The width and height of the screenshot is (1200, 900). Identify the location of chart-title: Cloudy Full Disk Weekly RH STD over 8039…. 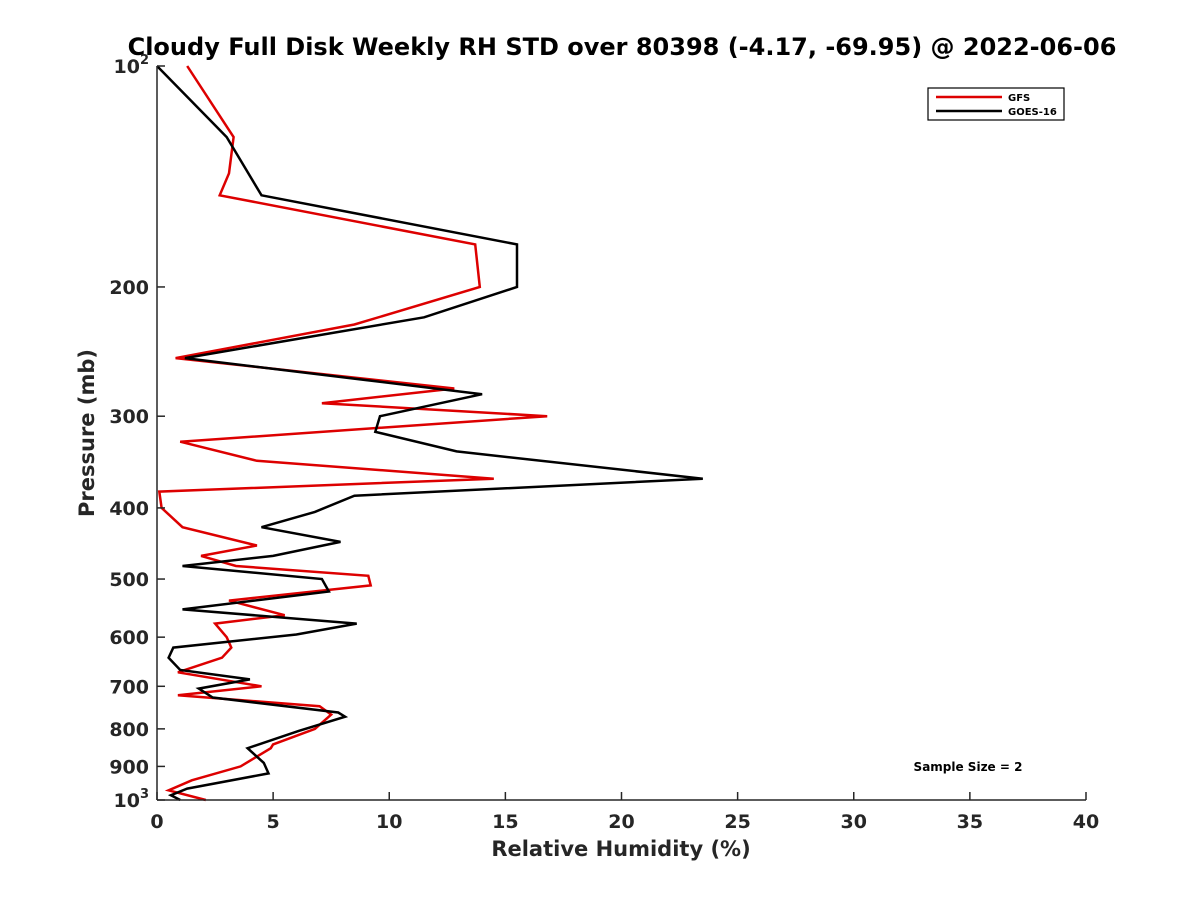
(622, 47).